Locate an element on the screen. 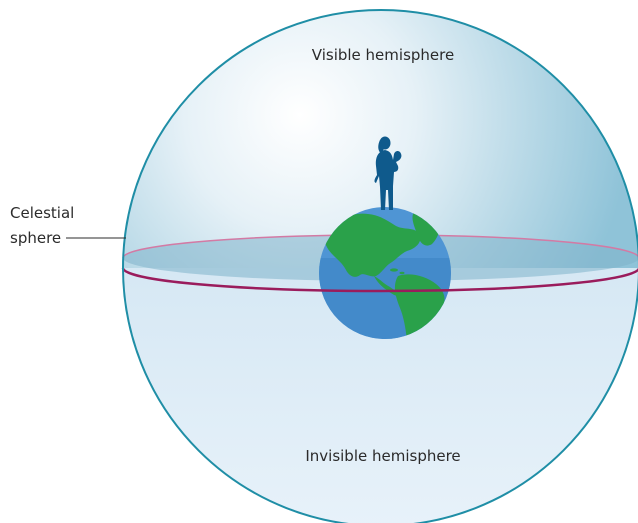 Image resolution: width=638 pixels, height=523 pixels. celestial-sphere-label-line1: Celestial is located at coordinates (42, 213).